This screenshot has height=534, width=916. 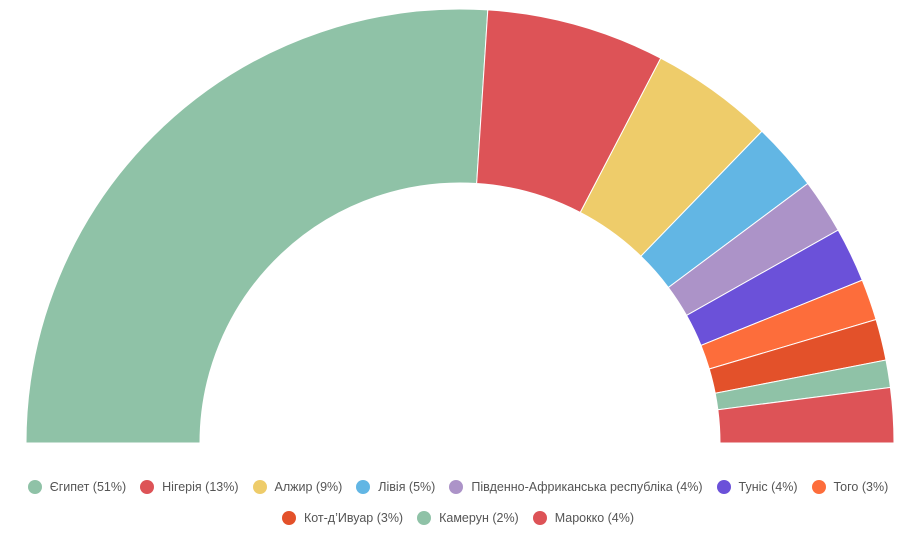 I want to click on legend-label: Камерун (2%), so click(x=479, y=518).